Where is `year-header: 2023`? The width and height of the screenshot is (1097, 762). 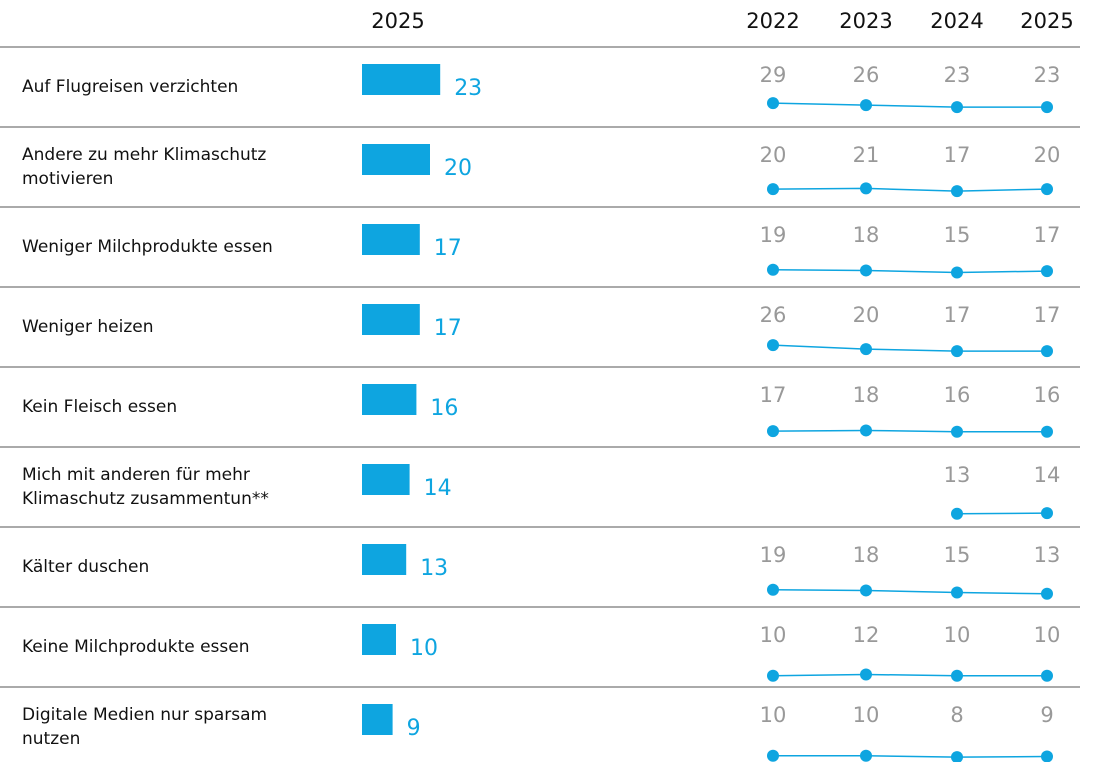
year-header: 2023 is located at coordinates (865, 21).